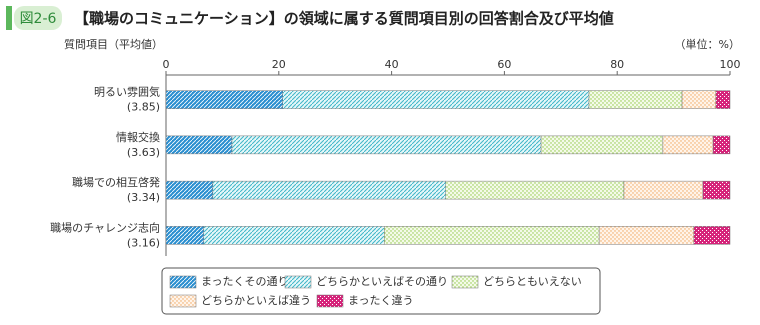 This screenshot has height=325, width=760. Describe the element at coordinates (344, 19) in the screenshot. I see `chart-title: 【職場のコミュニケーション】の領域に属する質問項目別の回答割合及び平均値` at that location.